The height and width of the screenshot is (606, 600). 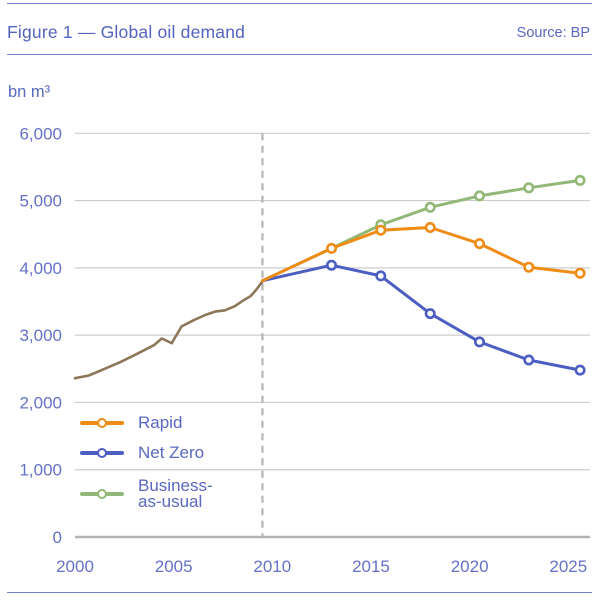 I want to click on legend-item-business-as-usual: Business- as-usual, so click(x=146, y=493).